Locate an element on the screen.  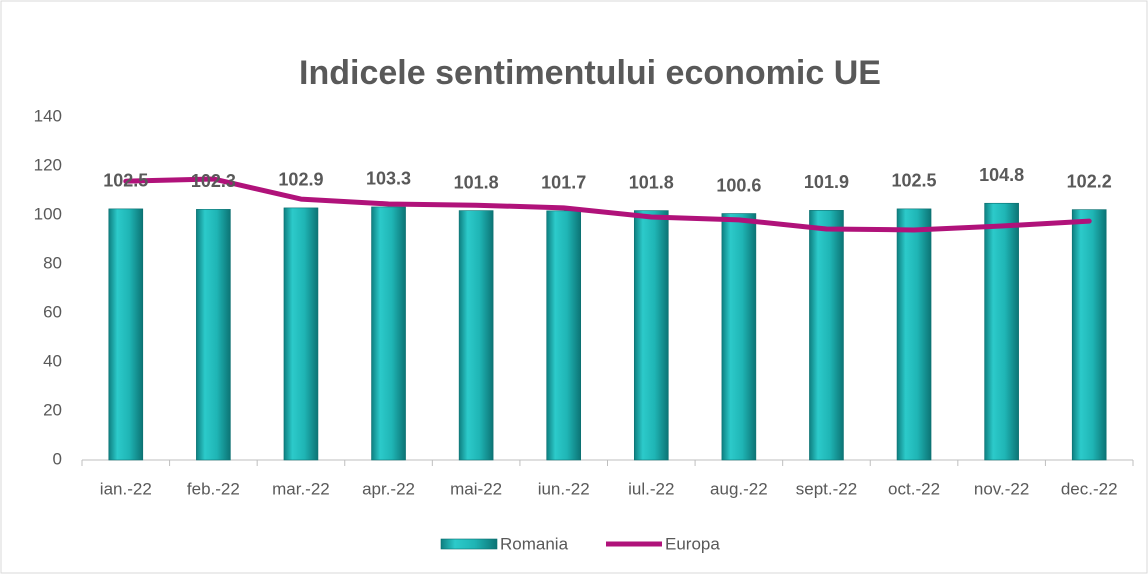
y-tick-label: 120 is located at coordinates (48, 164).